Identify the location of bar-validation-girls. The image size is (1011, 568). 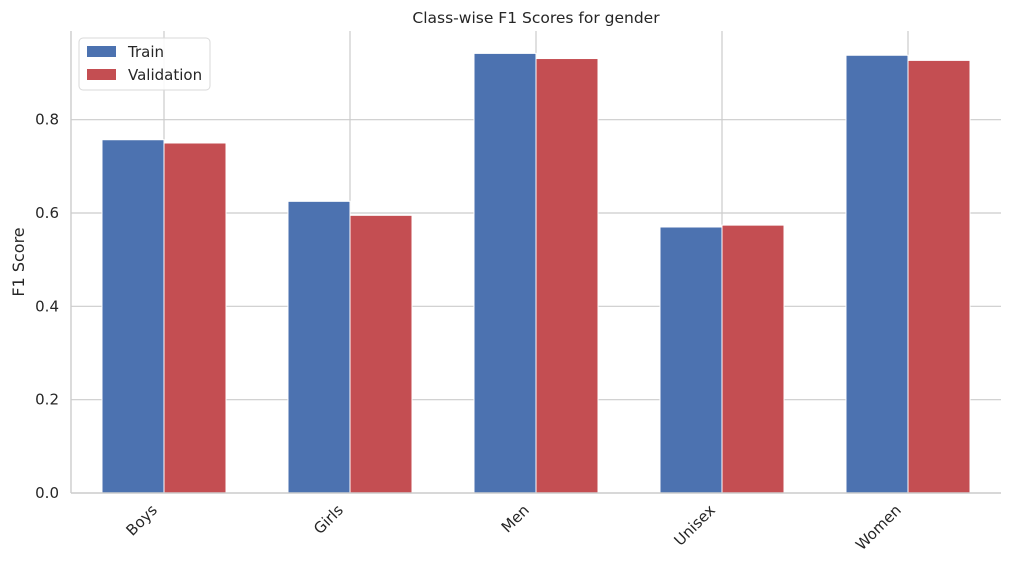
(381, 354).